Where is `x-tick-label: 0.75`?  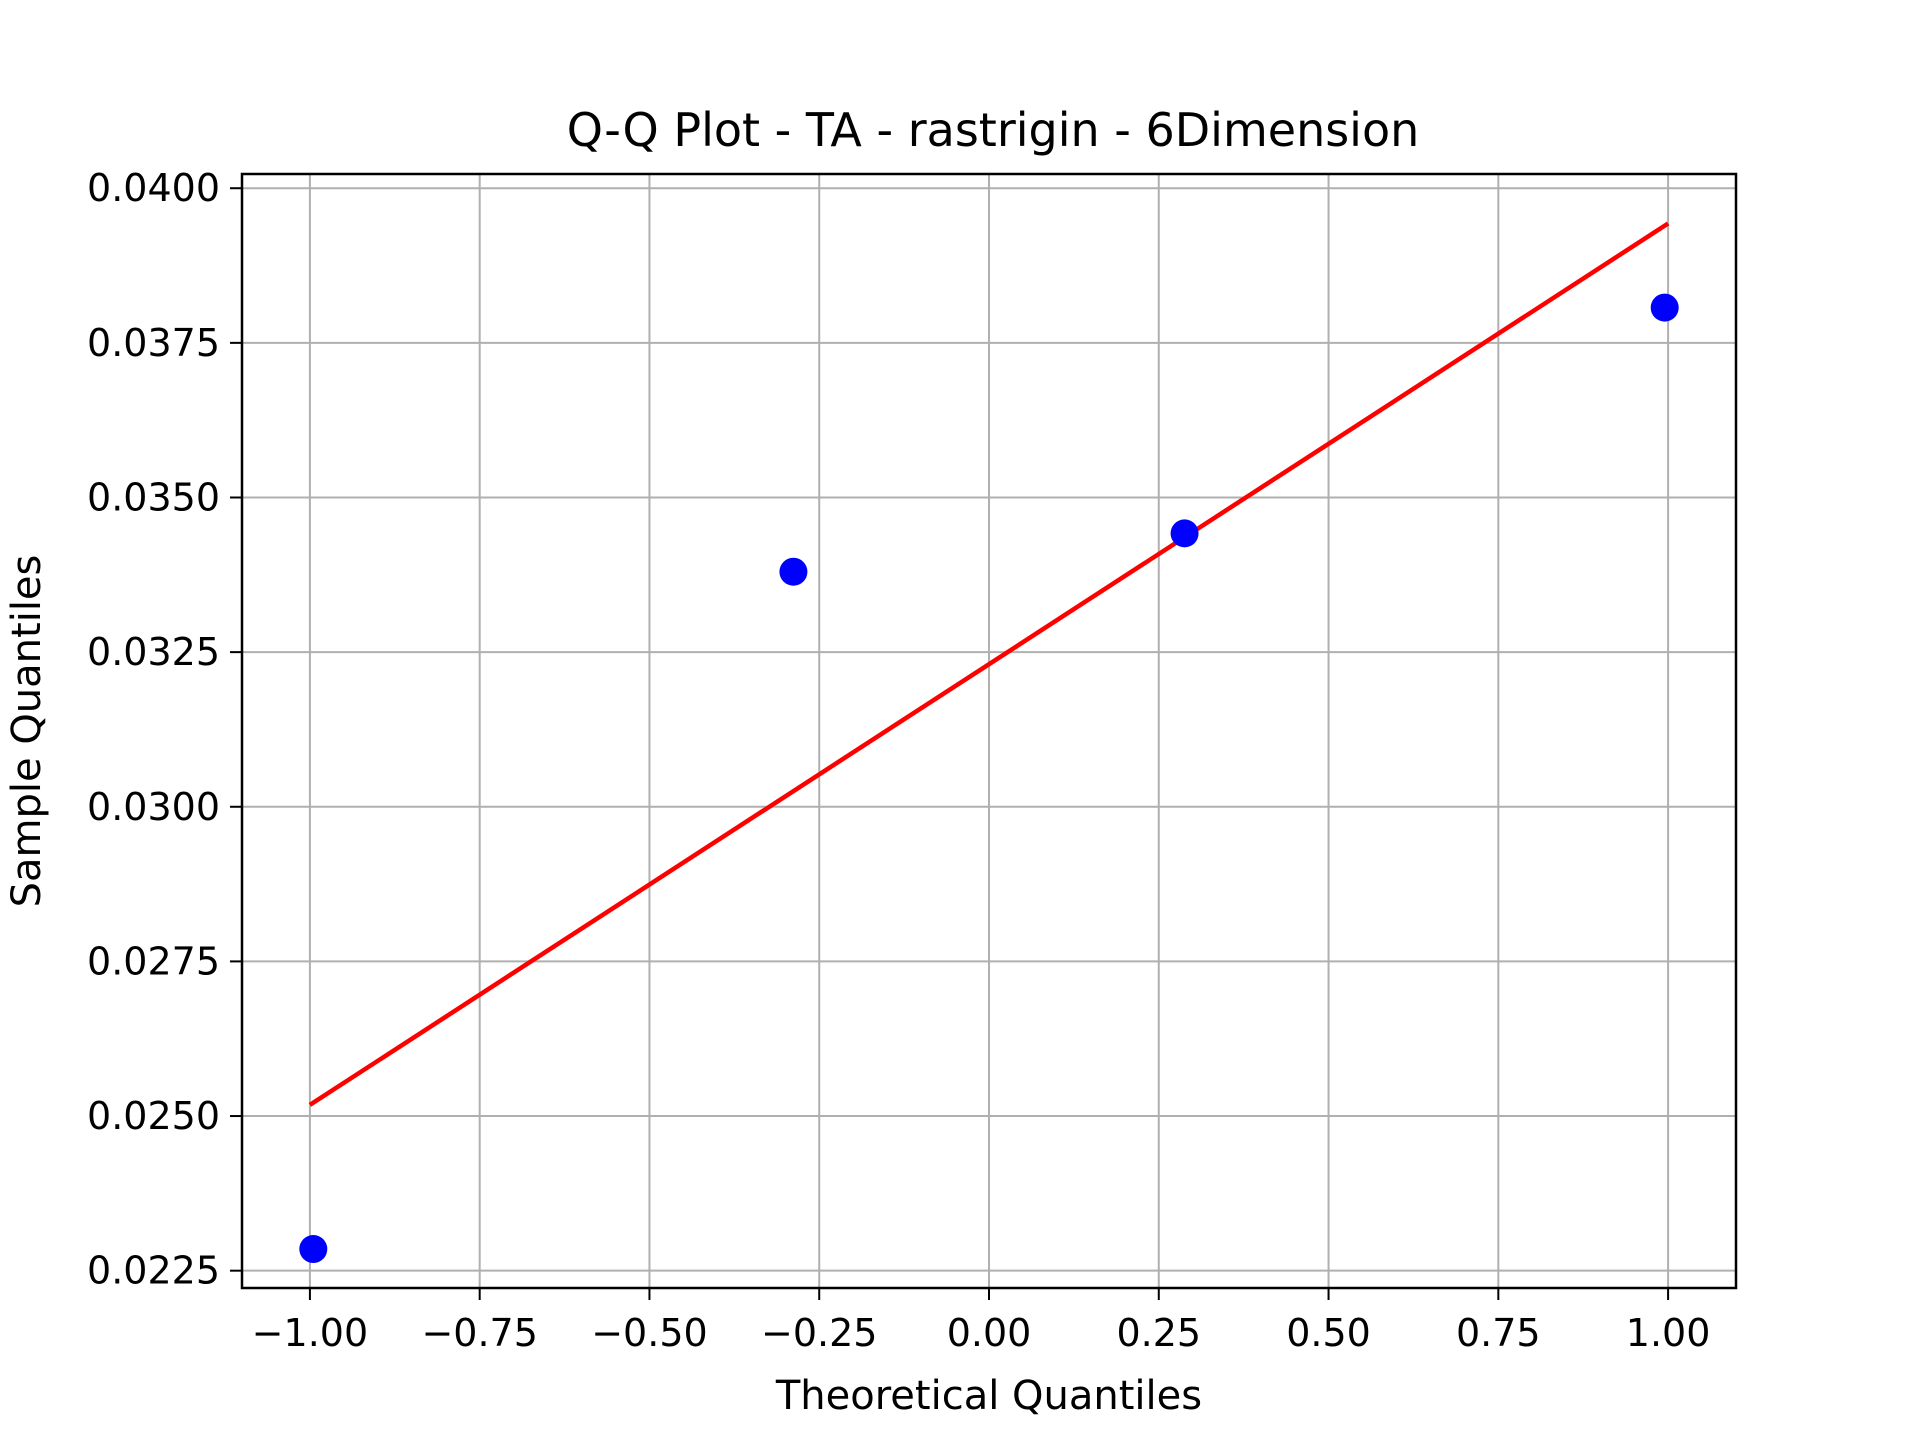
x-tick-label: 0.75 is located at coordinates (1498, 1333).